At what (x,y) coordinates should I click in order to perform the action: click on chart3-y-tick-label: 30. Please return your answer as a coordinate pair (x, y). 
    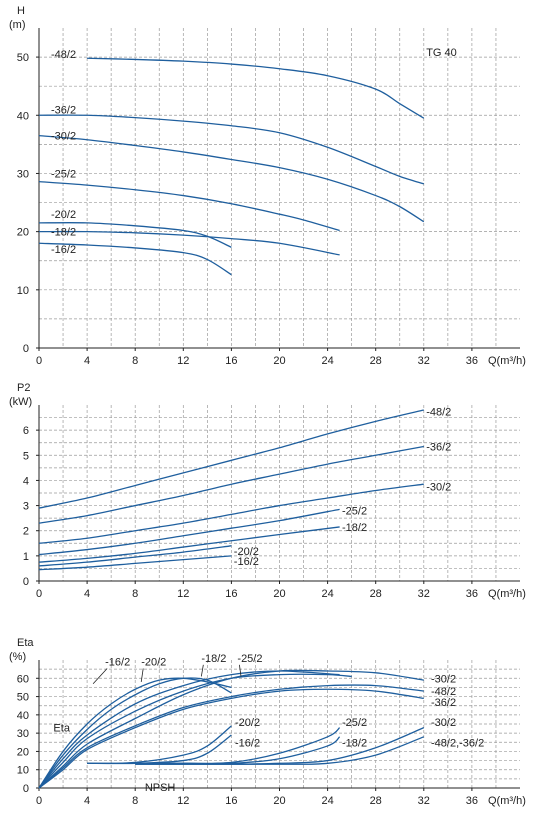
    Looking at the image, I should click on (23, 734).